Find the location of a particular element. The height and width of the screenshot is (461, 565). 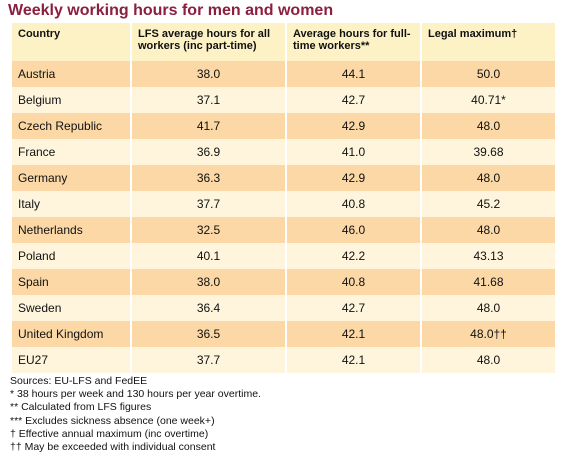

country-cell: Austria is located at coordinates (71, 74).